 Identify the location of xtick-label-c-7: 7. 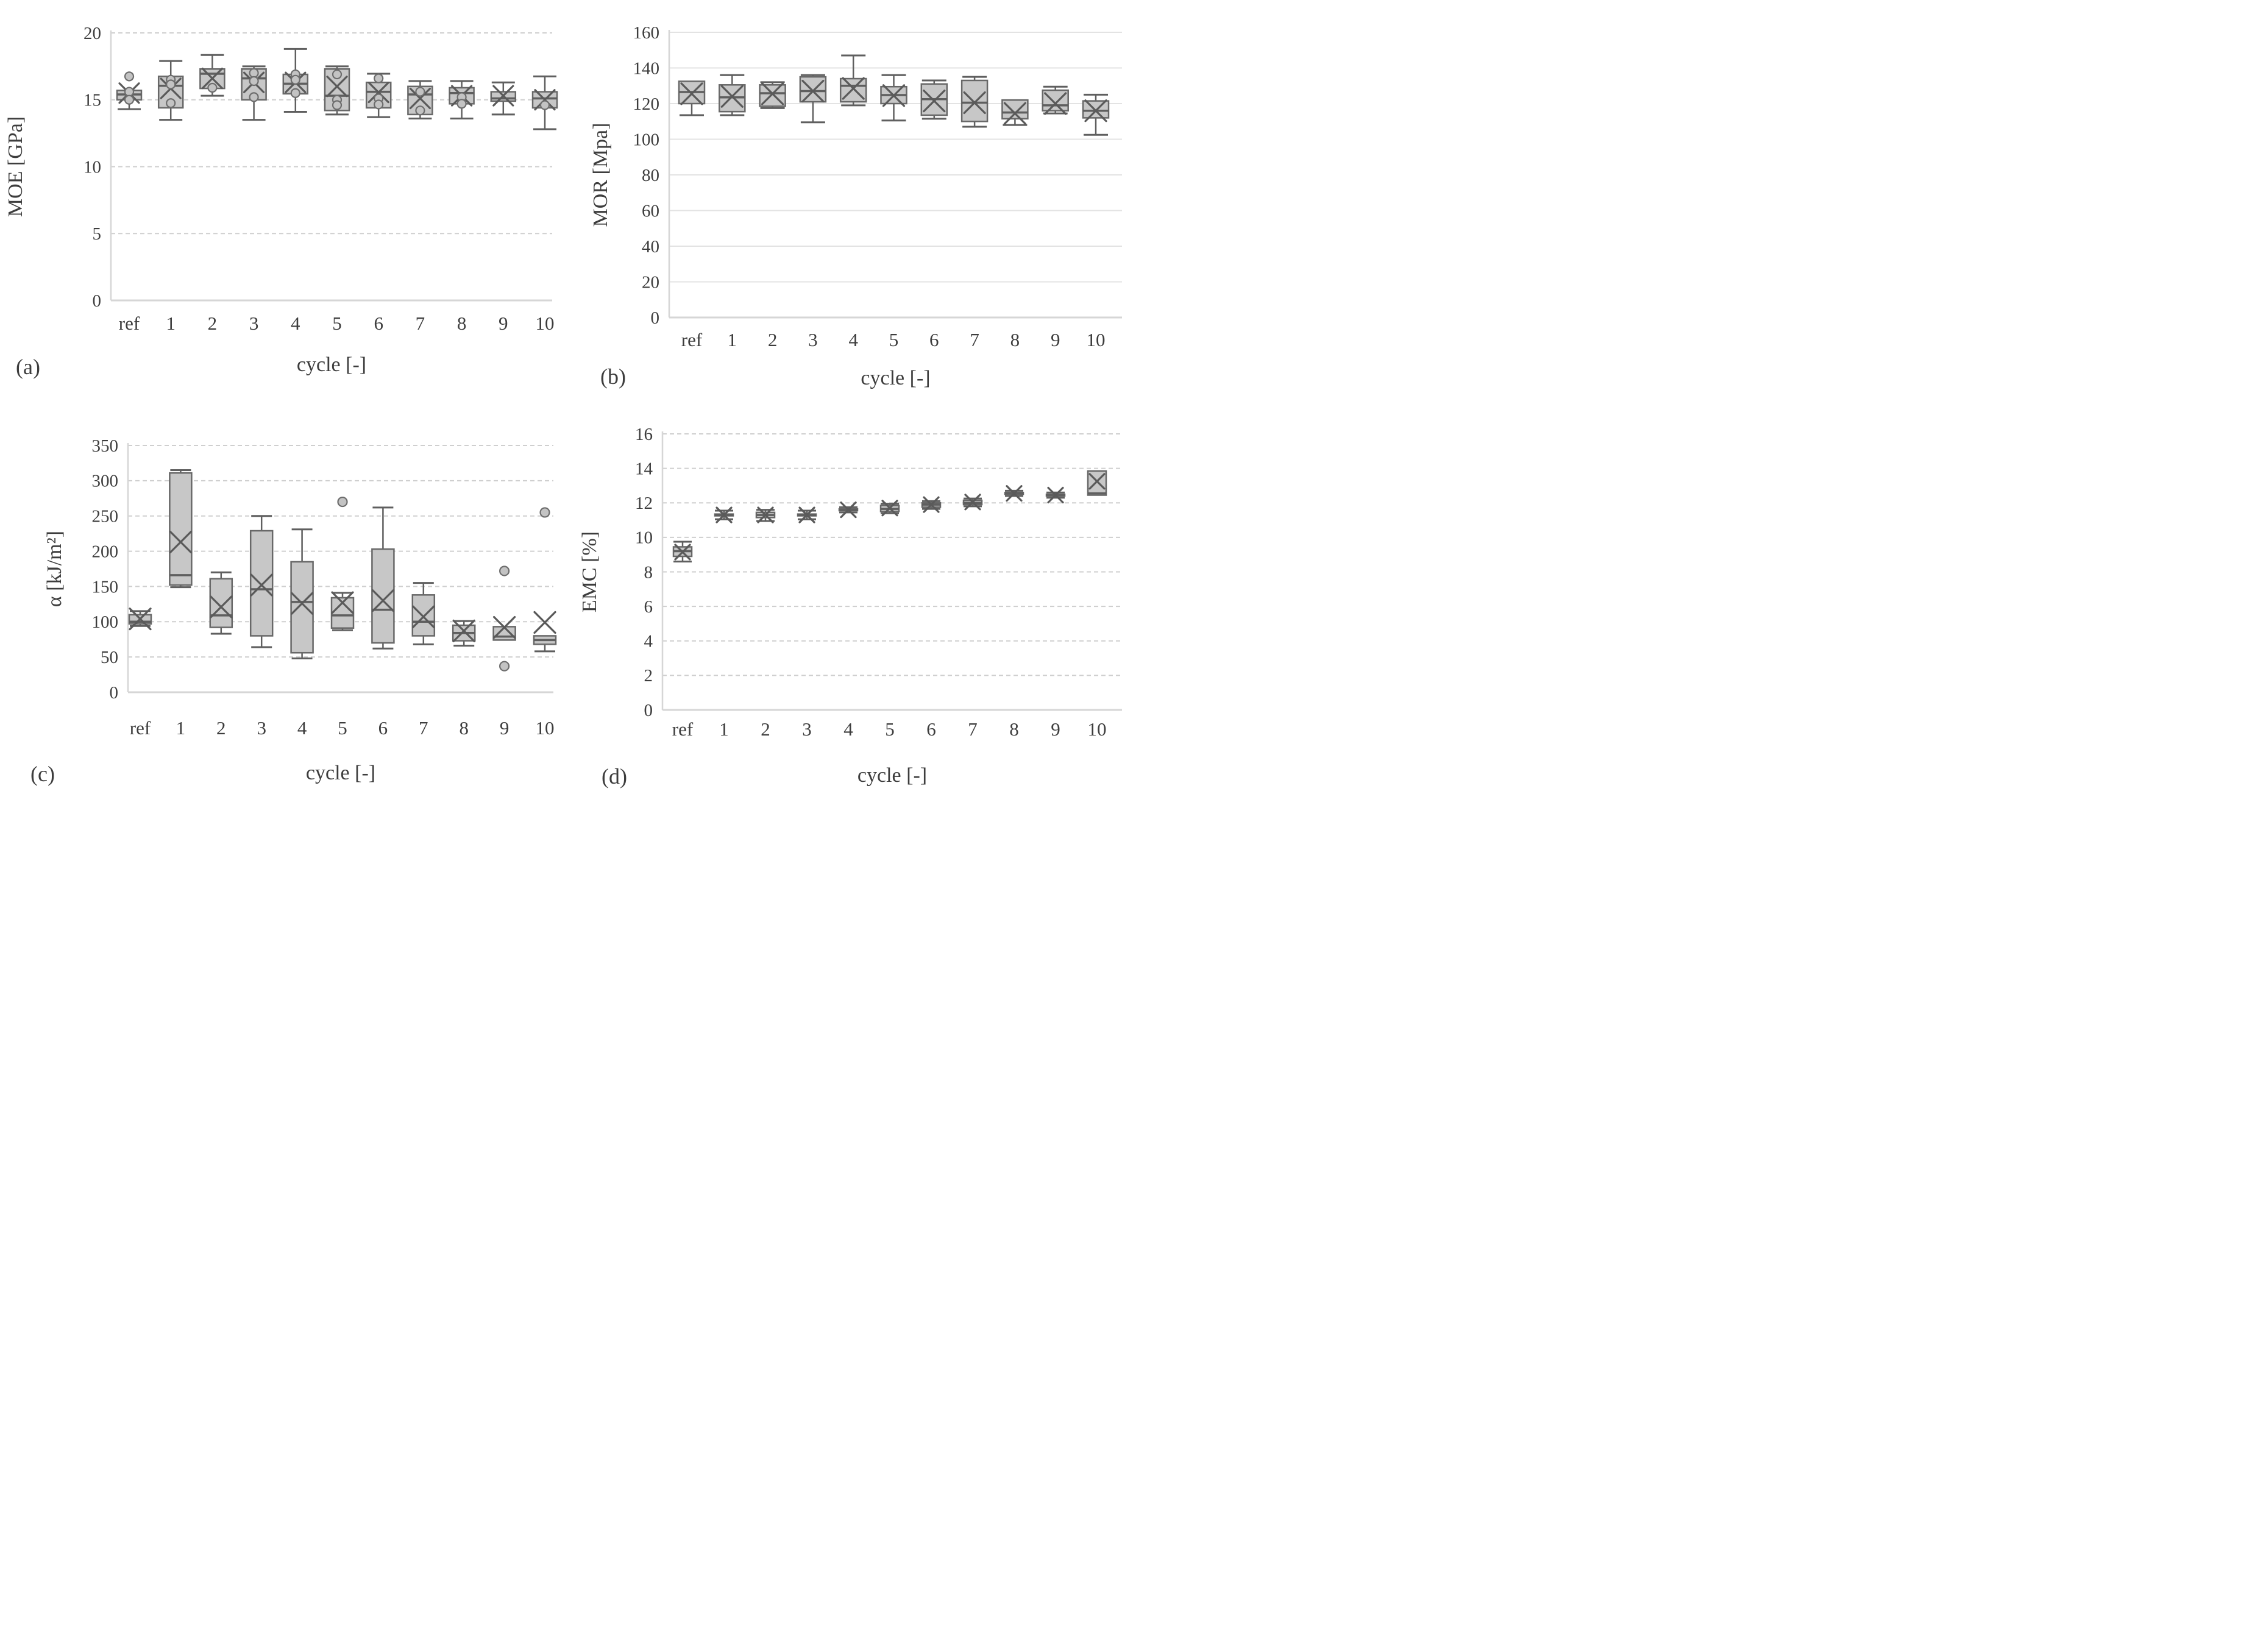
(423, 728).